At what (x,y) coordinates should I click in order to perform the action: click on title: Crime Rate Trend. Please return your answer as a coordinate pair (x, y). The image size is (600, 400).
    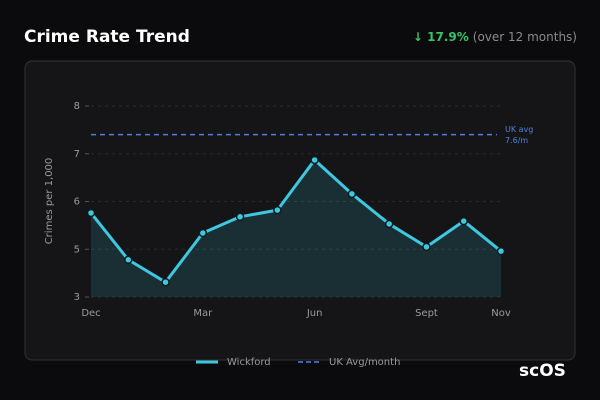
    Looking at the image, I should click on (107, 37).